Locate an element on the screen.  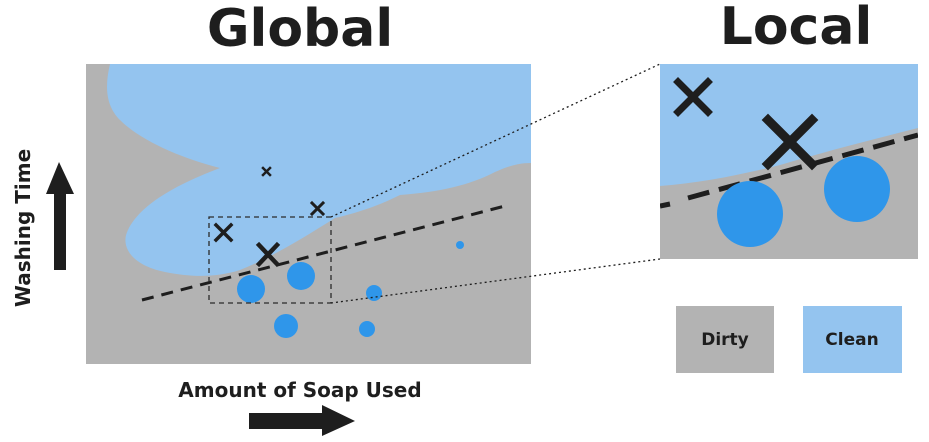
x-axis-arrow is located at coordinates (302, 420).